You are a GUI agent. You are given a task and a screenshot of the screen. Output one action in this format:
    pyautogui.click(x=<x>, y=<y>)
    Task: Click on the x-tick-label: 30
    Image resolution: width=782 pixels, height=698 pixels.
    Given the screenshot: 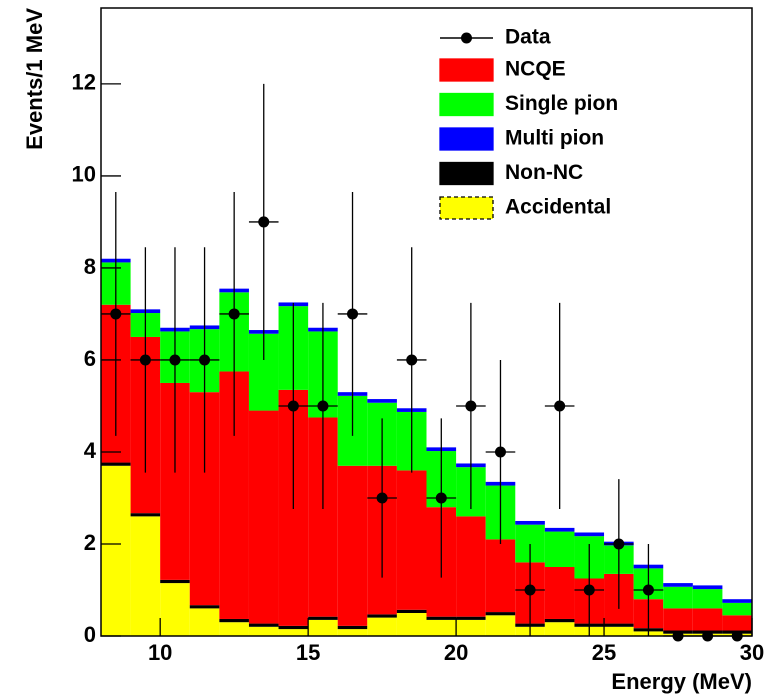 What is the action you would take?
    pyautogui.click(x=752, y=652)
    